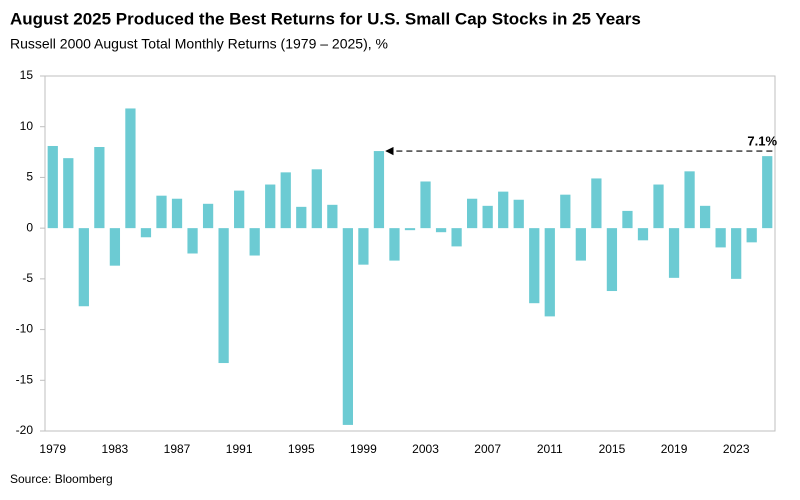 The height and width of the screenshot is (500, 800). What do you see at coordinates (487, 449) in the screenshot?
I see `x-tick-label: 2007` at bounding box center [487, 449].